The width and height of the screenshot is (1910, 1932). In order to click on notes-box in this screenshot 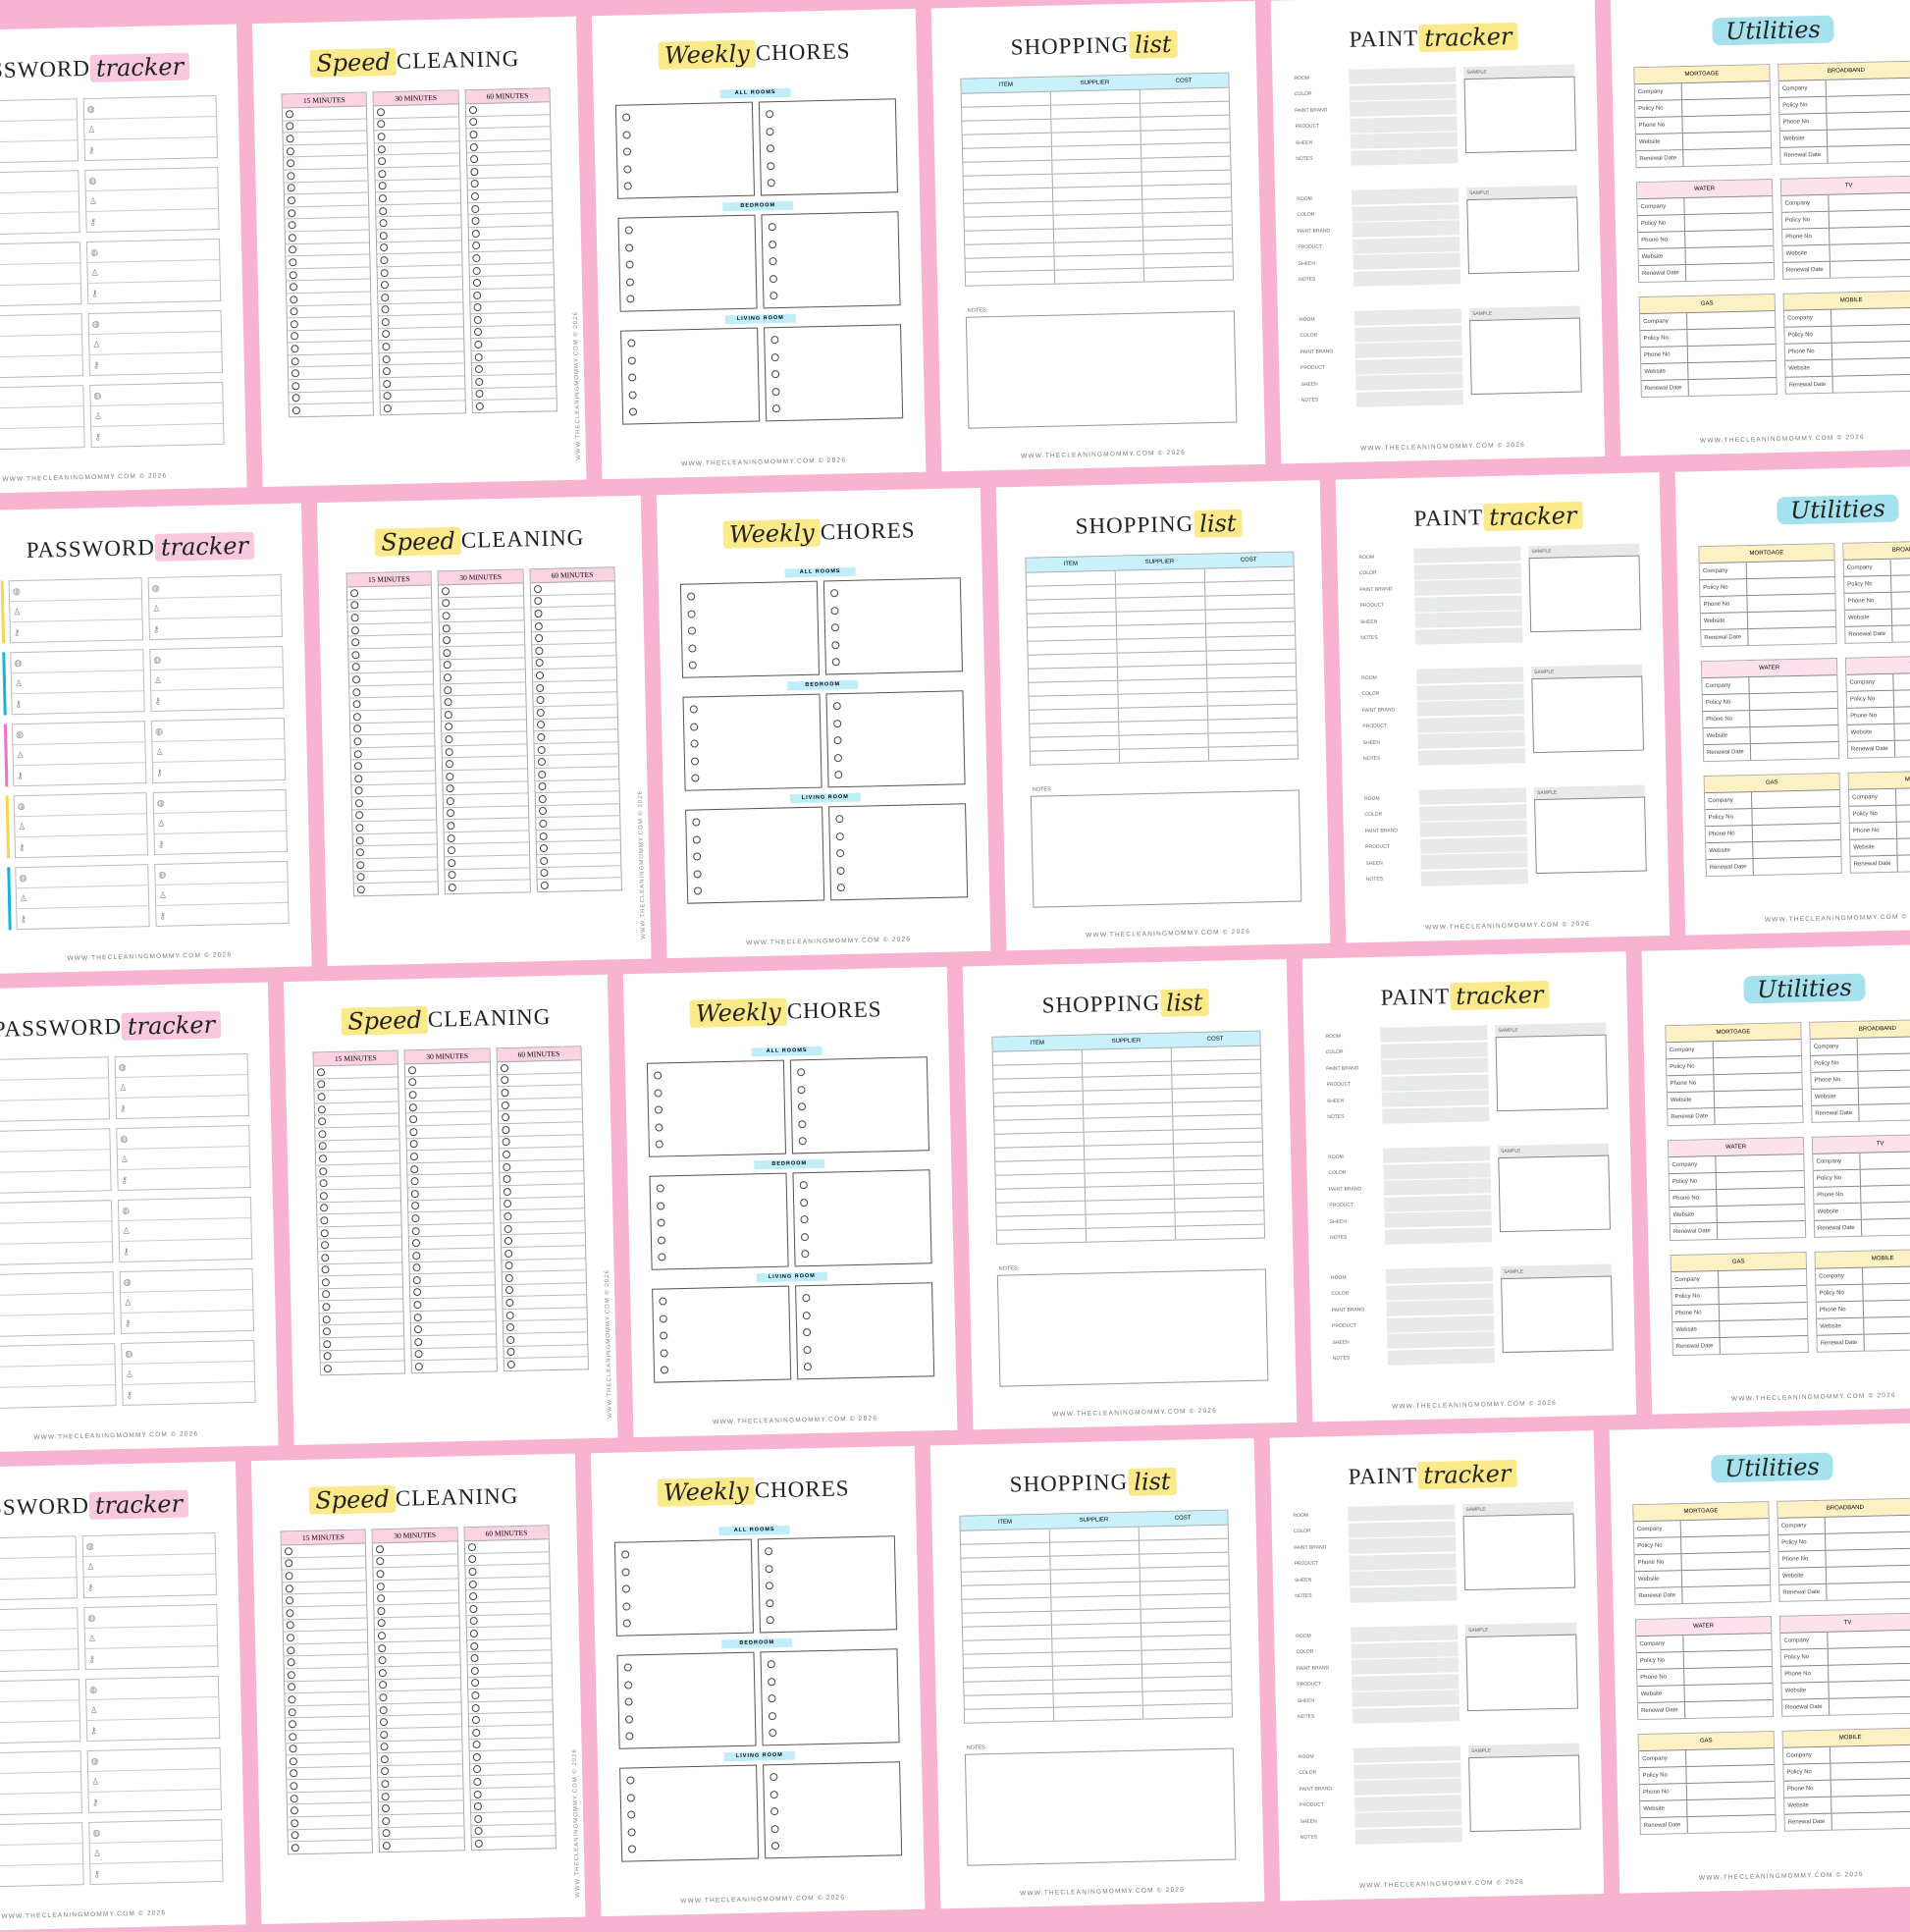, I will do `click(1133, 1328)`.